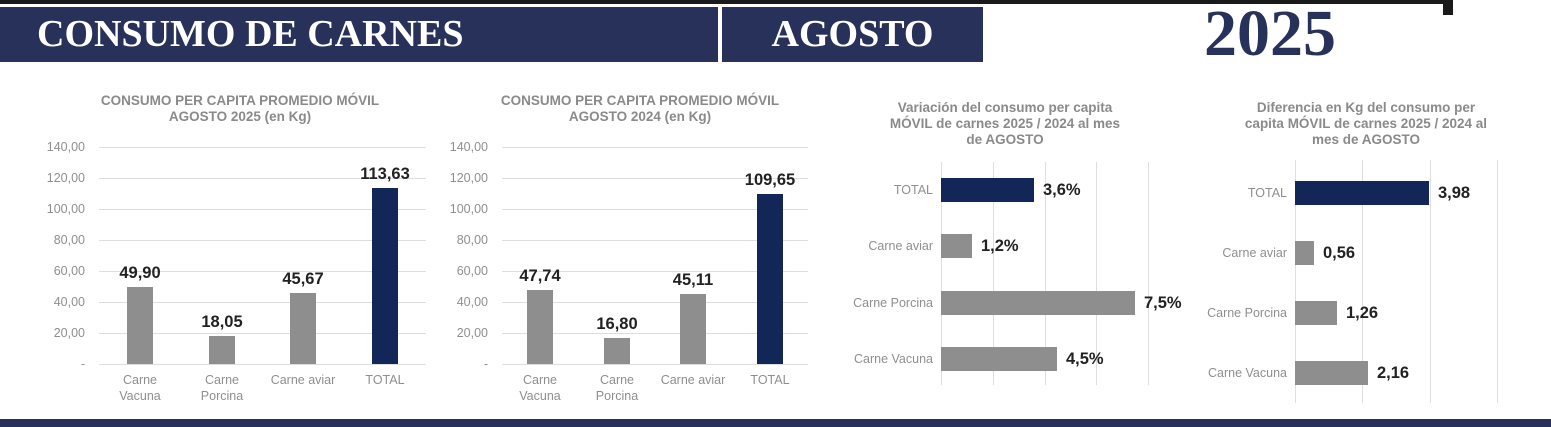 The width and height of the screenshot is (1551, 427). Describe the element at coordinates (140, 273) in the screenshot. I see `value-label: 49,90` at that location.